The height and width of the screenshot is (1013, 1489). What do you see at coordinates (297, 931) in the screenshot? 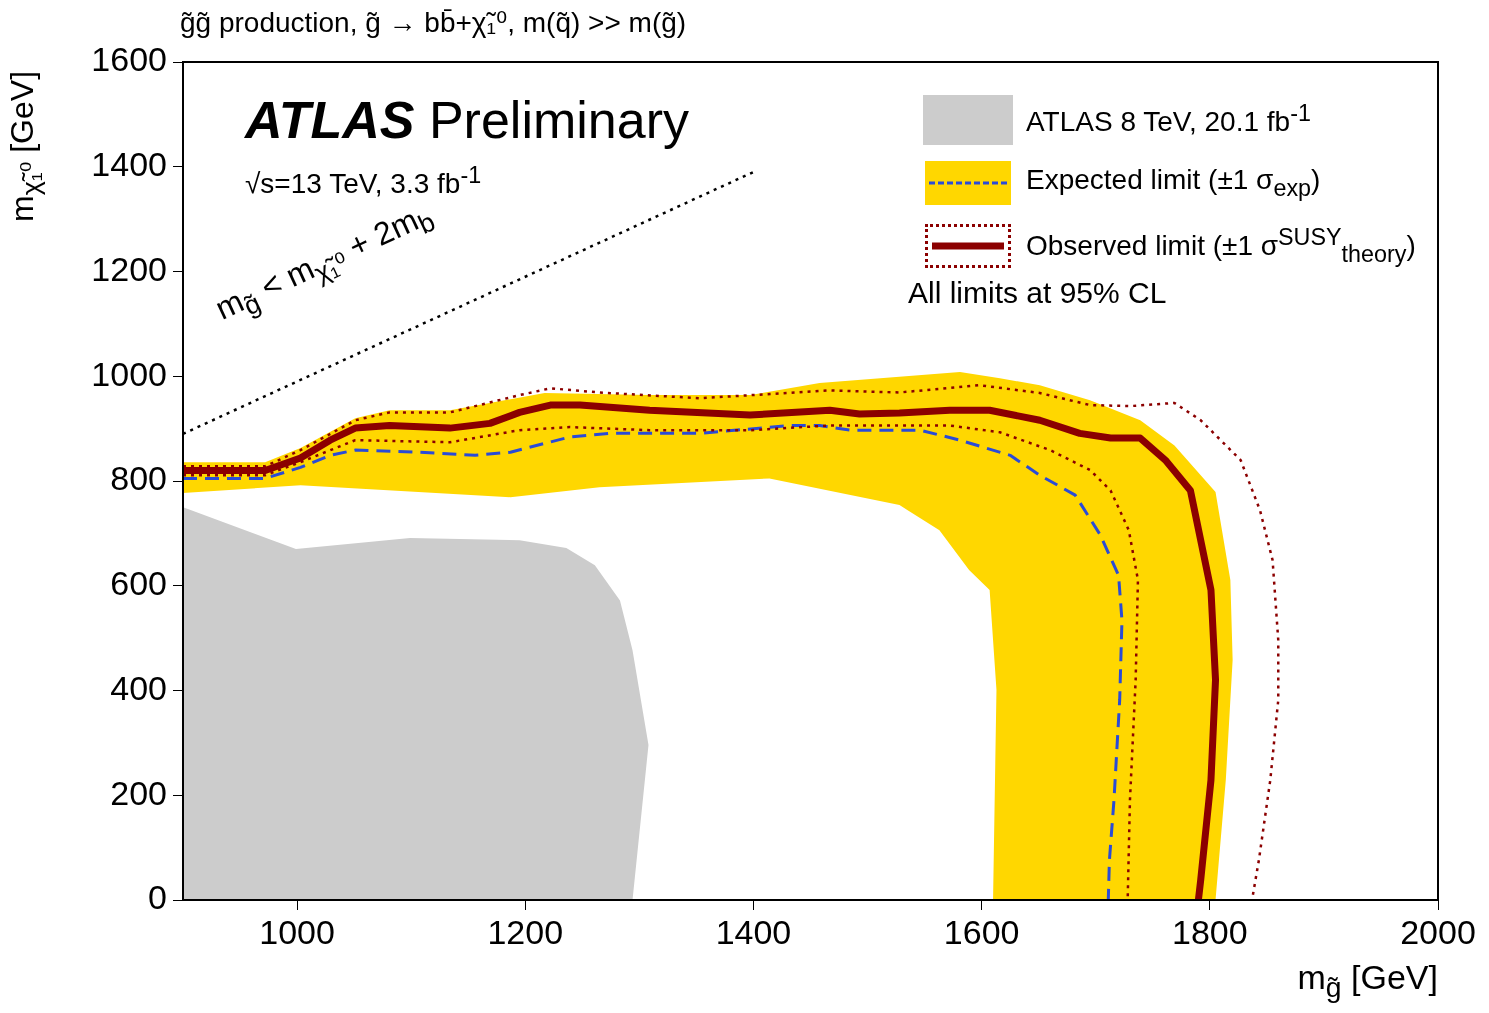
I see `x-tick-label: 1000` at bounding box center [297, 931].